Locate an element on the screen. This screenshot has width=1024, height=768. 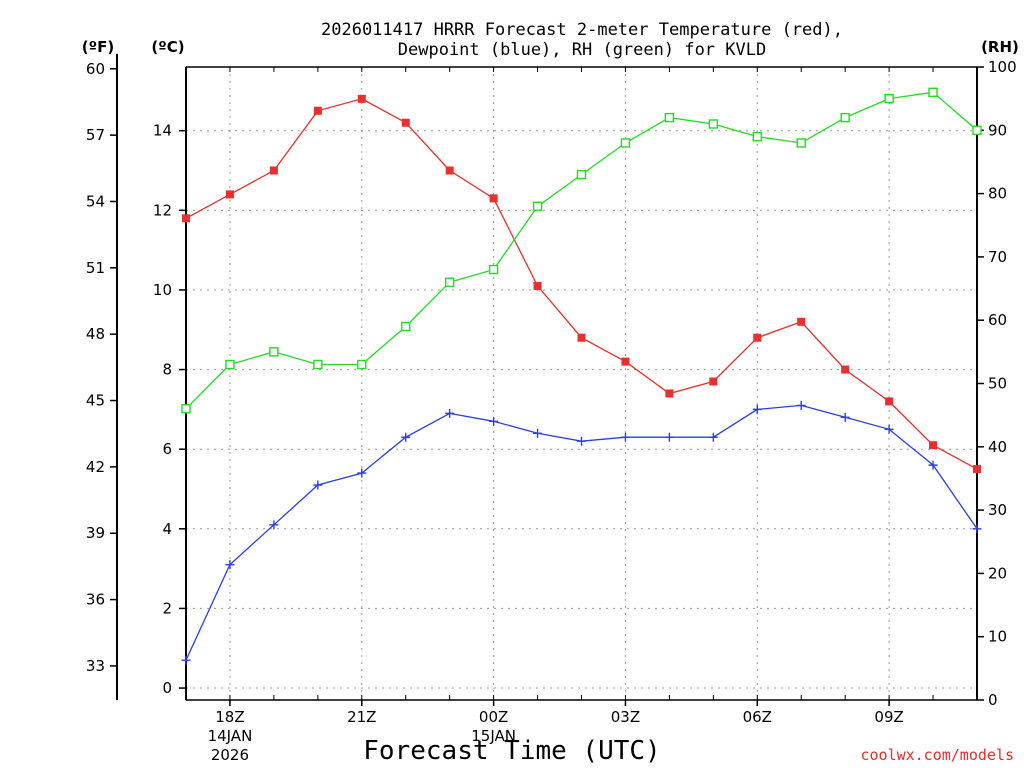
fahrenheit-tick-label: 42 is located at coordinates (95, 467).